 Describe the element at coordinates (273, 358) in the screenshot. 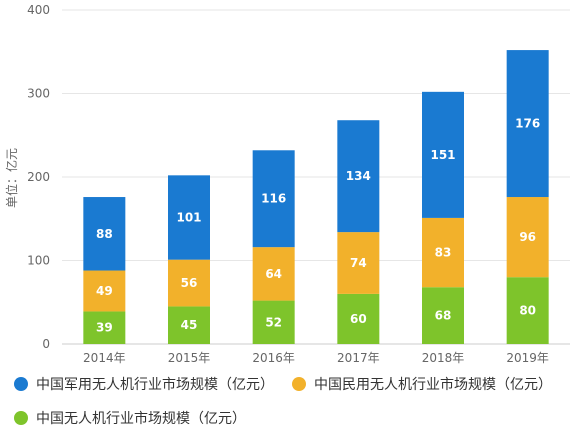

I see `x-tick-label: 2016年` at that location.